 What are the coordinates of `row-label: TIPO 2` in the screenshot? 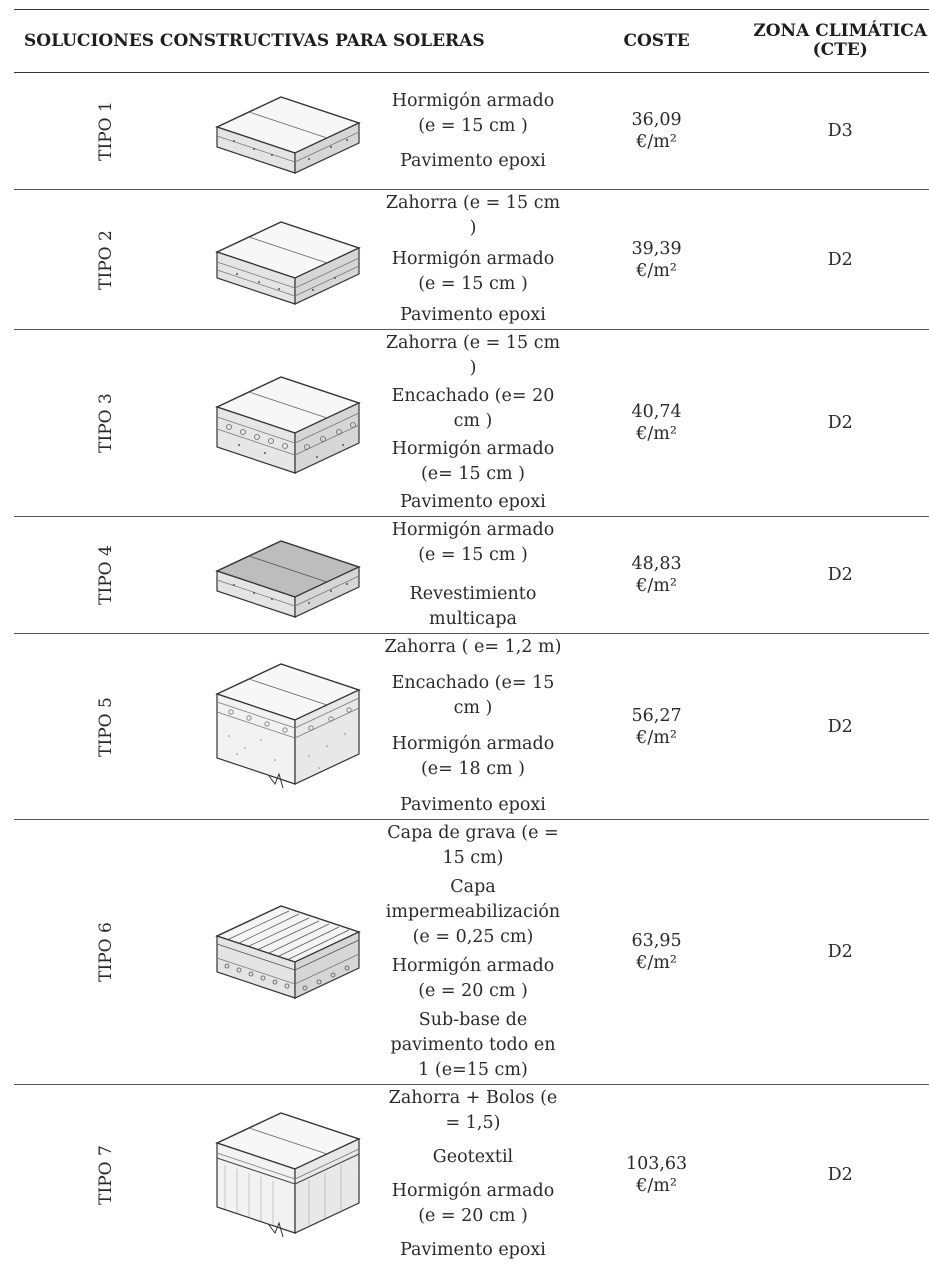 It's located at (106, 260).